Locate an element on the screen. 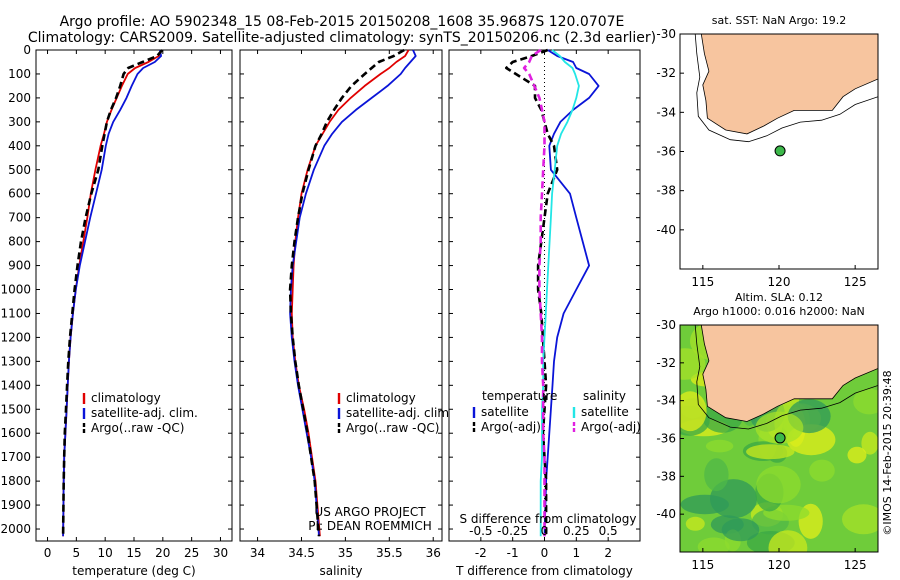  map_sla-ytick-label: -36 is located at coordinates (666, 439).